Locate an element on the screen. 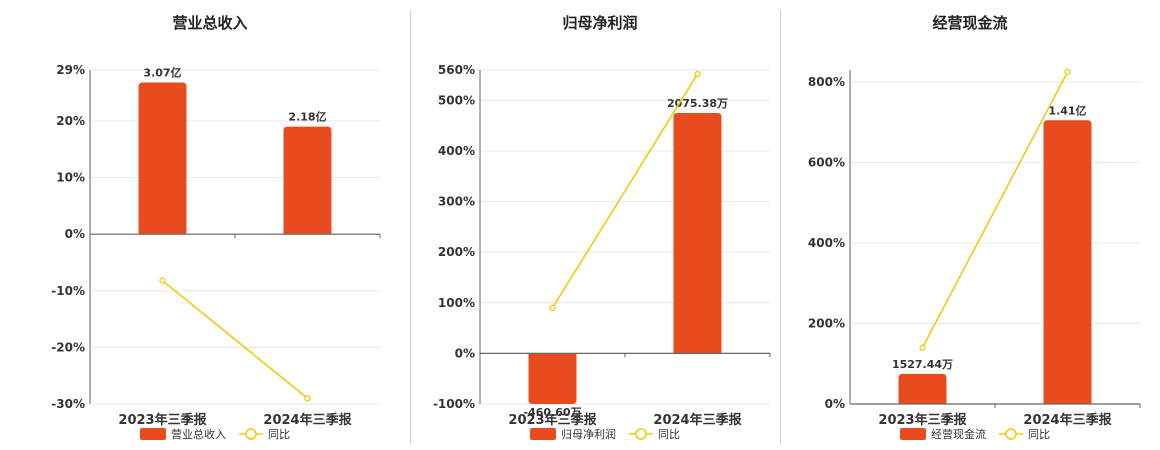 This screenshot has height=450, width=1160. y-tick-label: 20% is located at coordinates (70, 121).